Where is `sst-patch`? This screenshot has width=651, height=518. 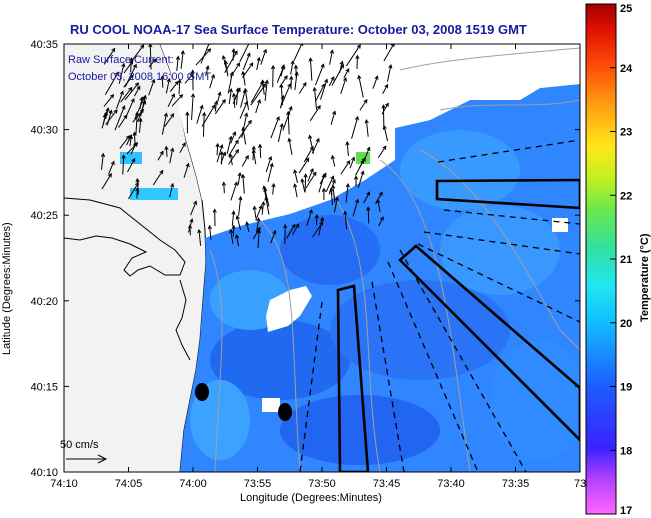 sst-patch is located at coordinates (131, 158).